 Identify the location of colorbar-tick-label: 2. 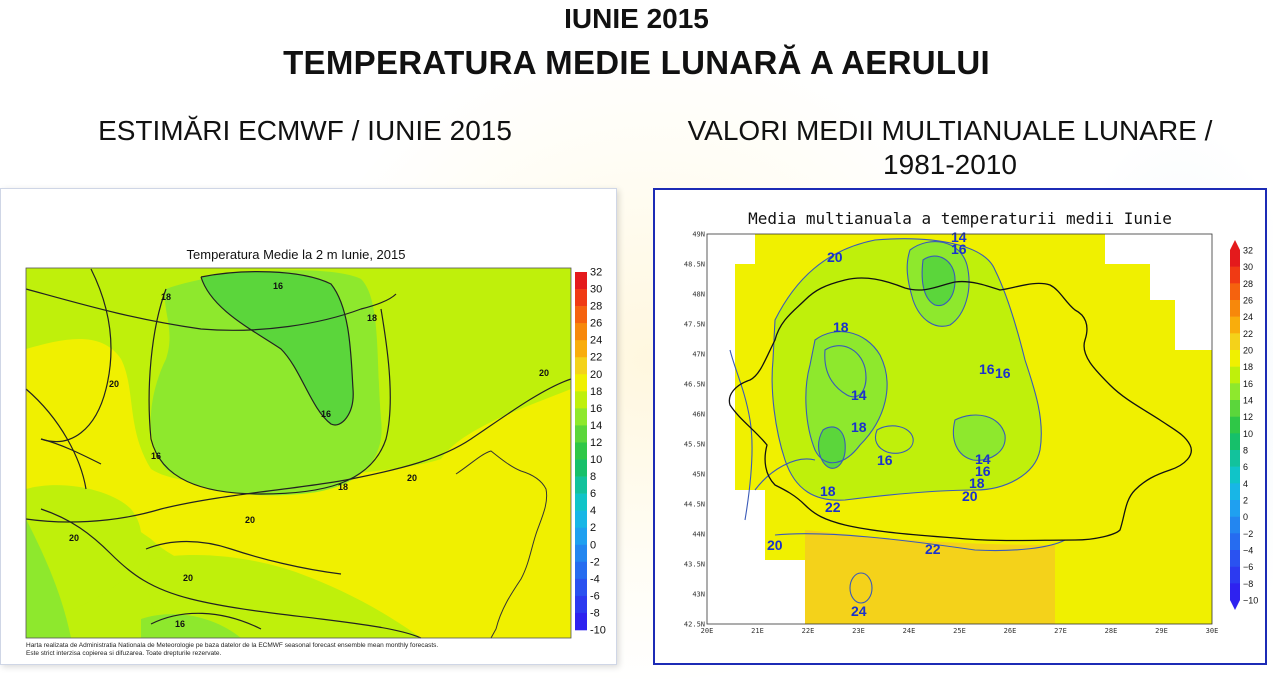
(593, 528).